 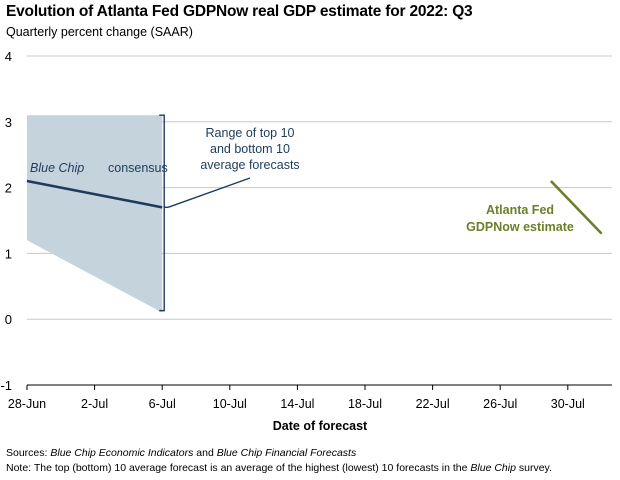 What do you see at coordinates (6, 385) in the screenshot?
I see `y-tick-label: -1` at bounding box center [6, 385].